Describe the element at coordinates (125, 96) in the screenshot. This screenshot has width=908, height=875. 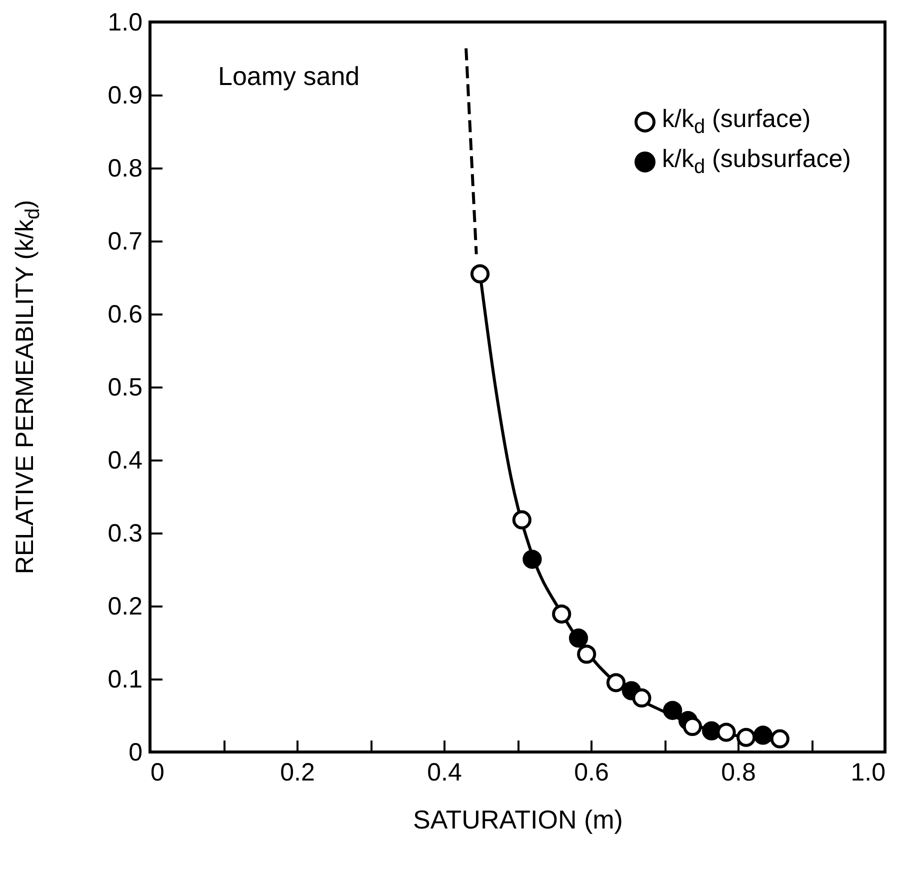
I see `y-tick-label: 0.9` at that location.